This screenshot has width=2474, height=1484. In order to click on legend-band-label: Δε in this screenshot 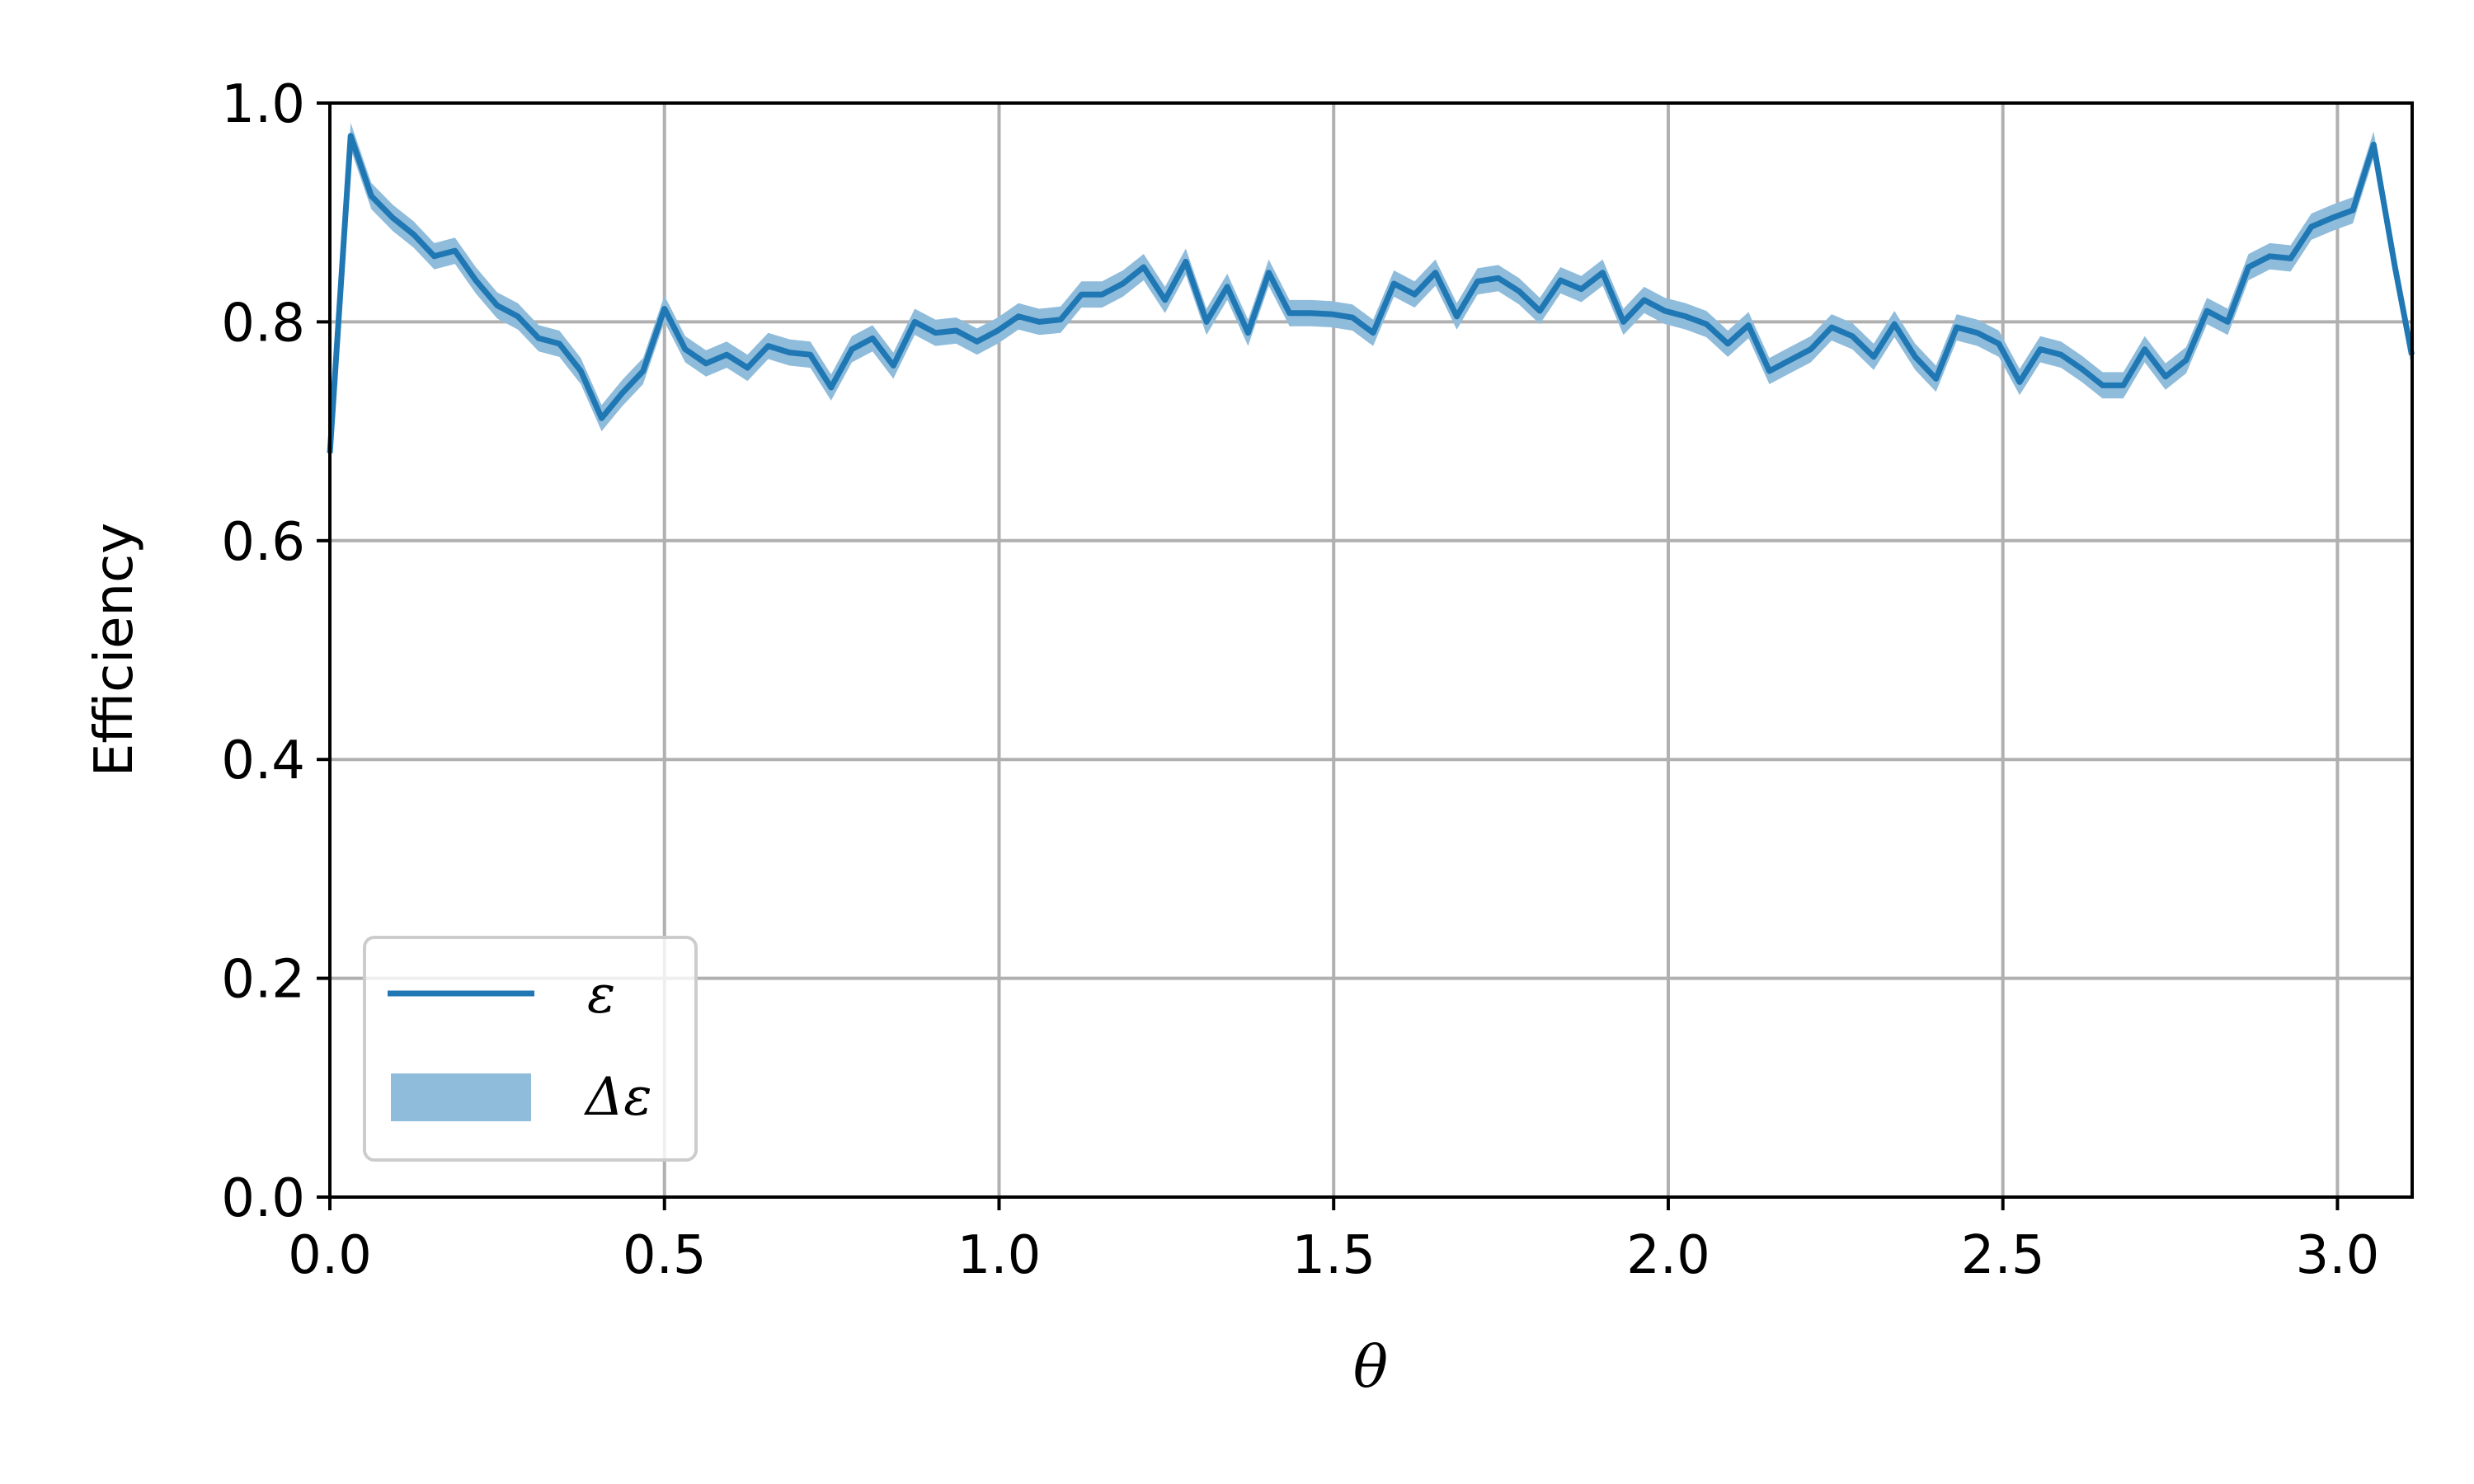, I will do `click(617, 1097)`.